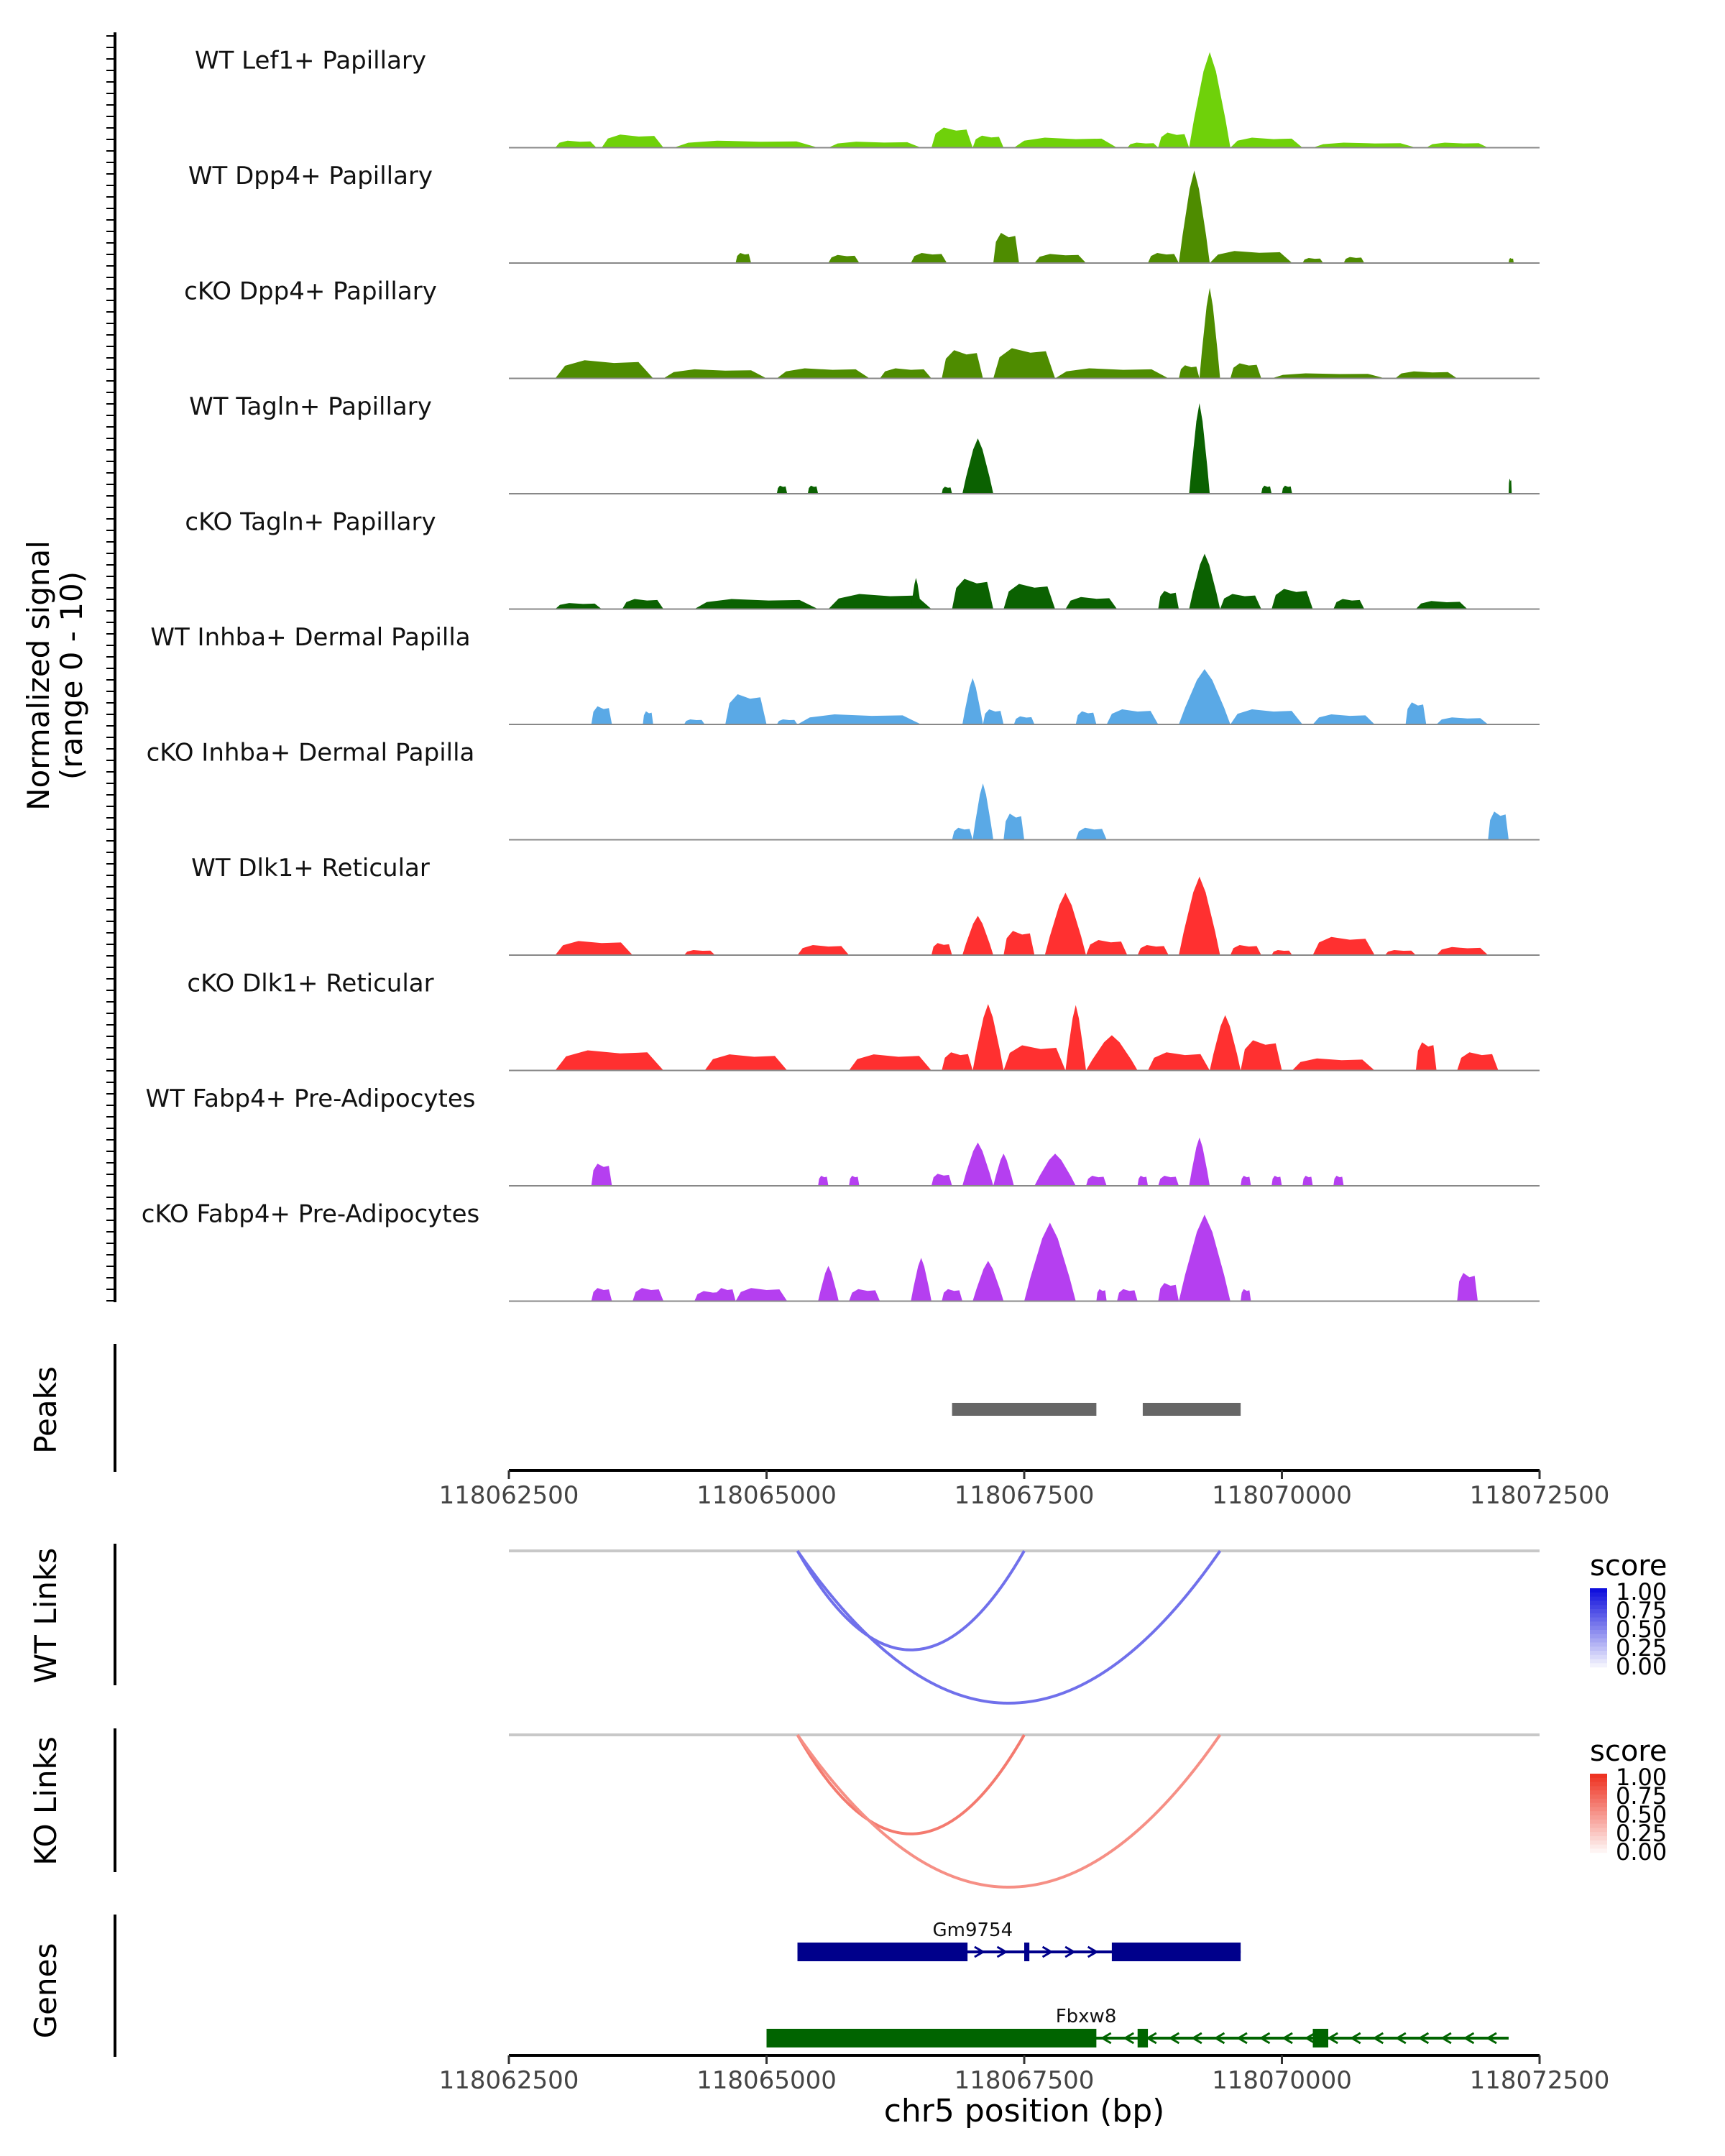 This screenshot has width=1725, height=2156. Describe the element at coordinates (845, 674) in the screenshot. I see `track-wt-inhba-dermal-papilla: WT Inhba+ Dermal Papilla` at that location.